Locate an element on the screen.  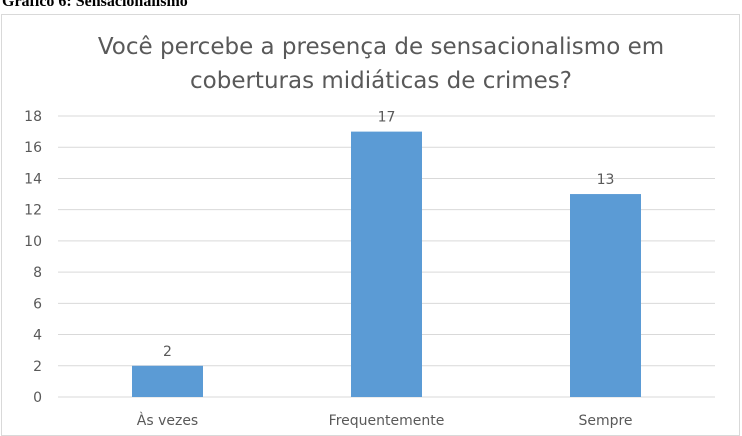
y-tick-label: 10 is located at coordinates (33, 242).